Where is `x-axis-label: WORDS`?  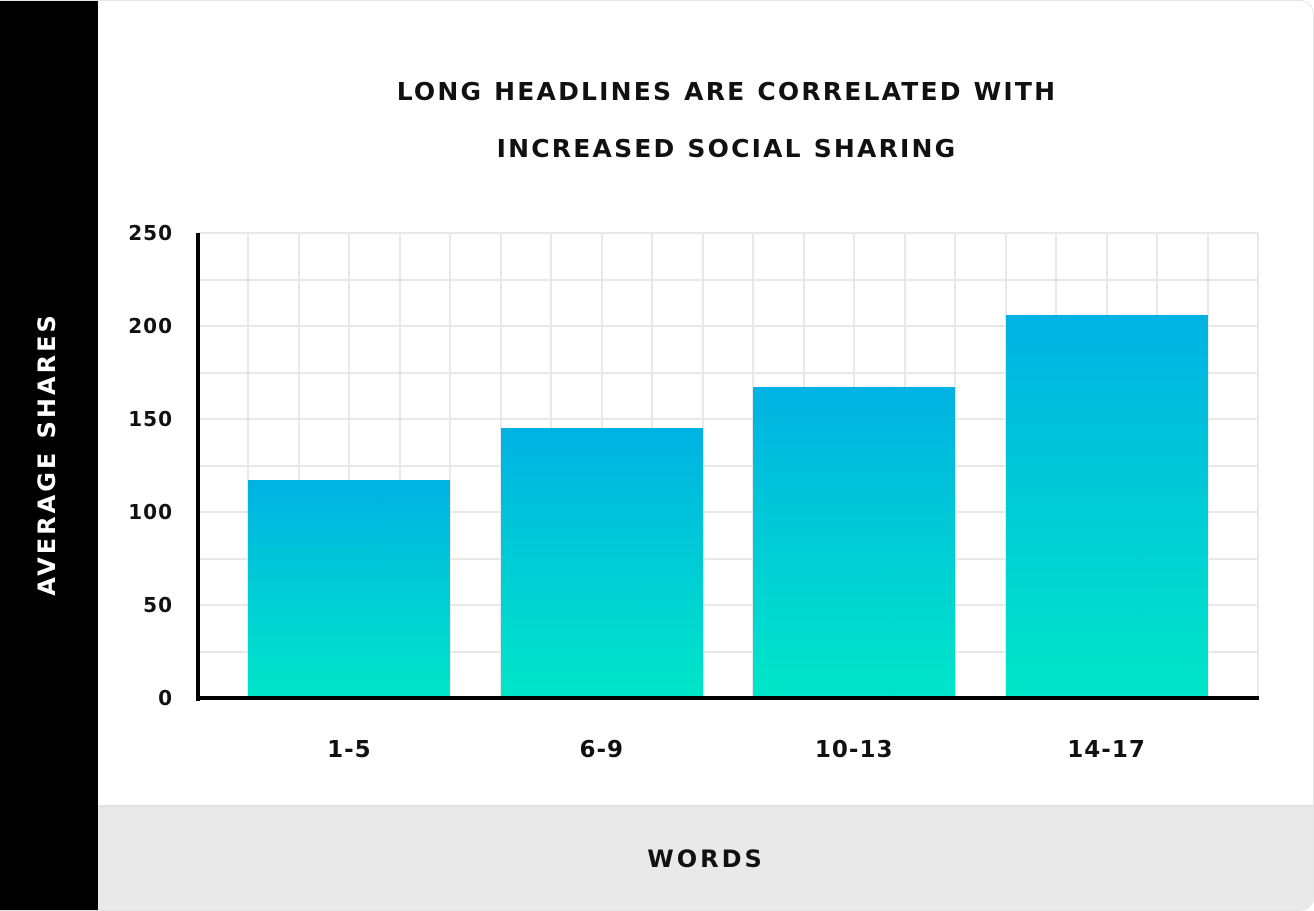
x-axis-label: WORDS is located at coordinates (706, 859).